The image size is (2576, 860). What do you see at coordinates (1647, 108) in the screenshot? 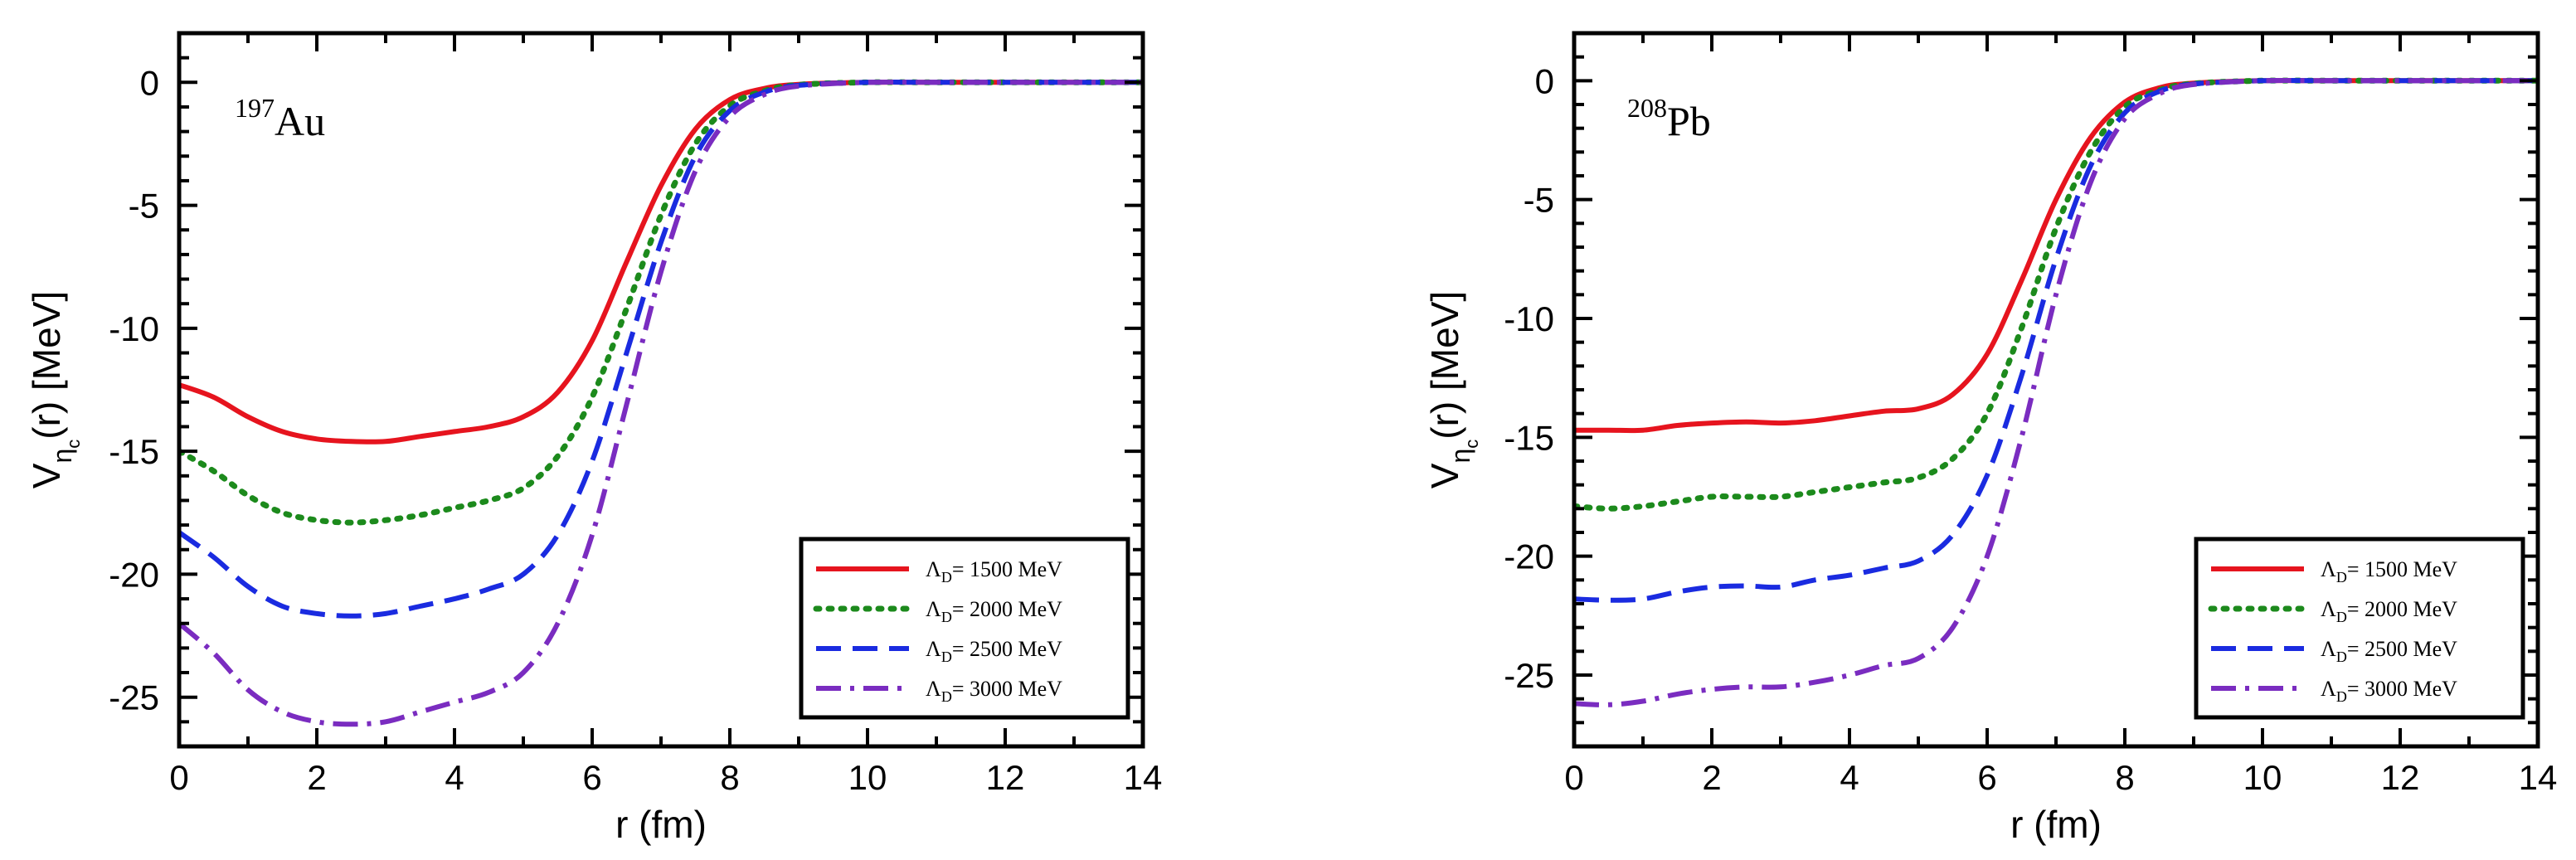
I see `nucleus-mass: 208` at bounding box center [1647, 108].